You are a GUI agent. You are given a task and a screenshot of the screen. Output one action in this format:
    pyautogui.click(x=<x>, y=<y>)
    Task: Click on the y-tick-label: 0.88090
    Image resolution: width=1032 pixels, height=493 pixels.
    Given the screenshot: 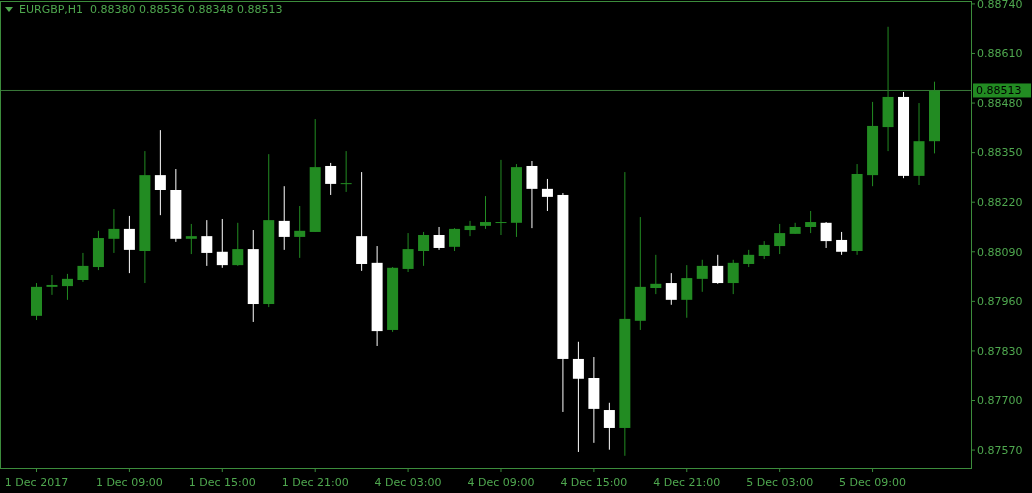 What is the action you would take?
    pyautogui.click(x=1000, y=252)
    